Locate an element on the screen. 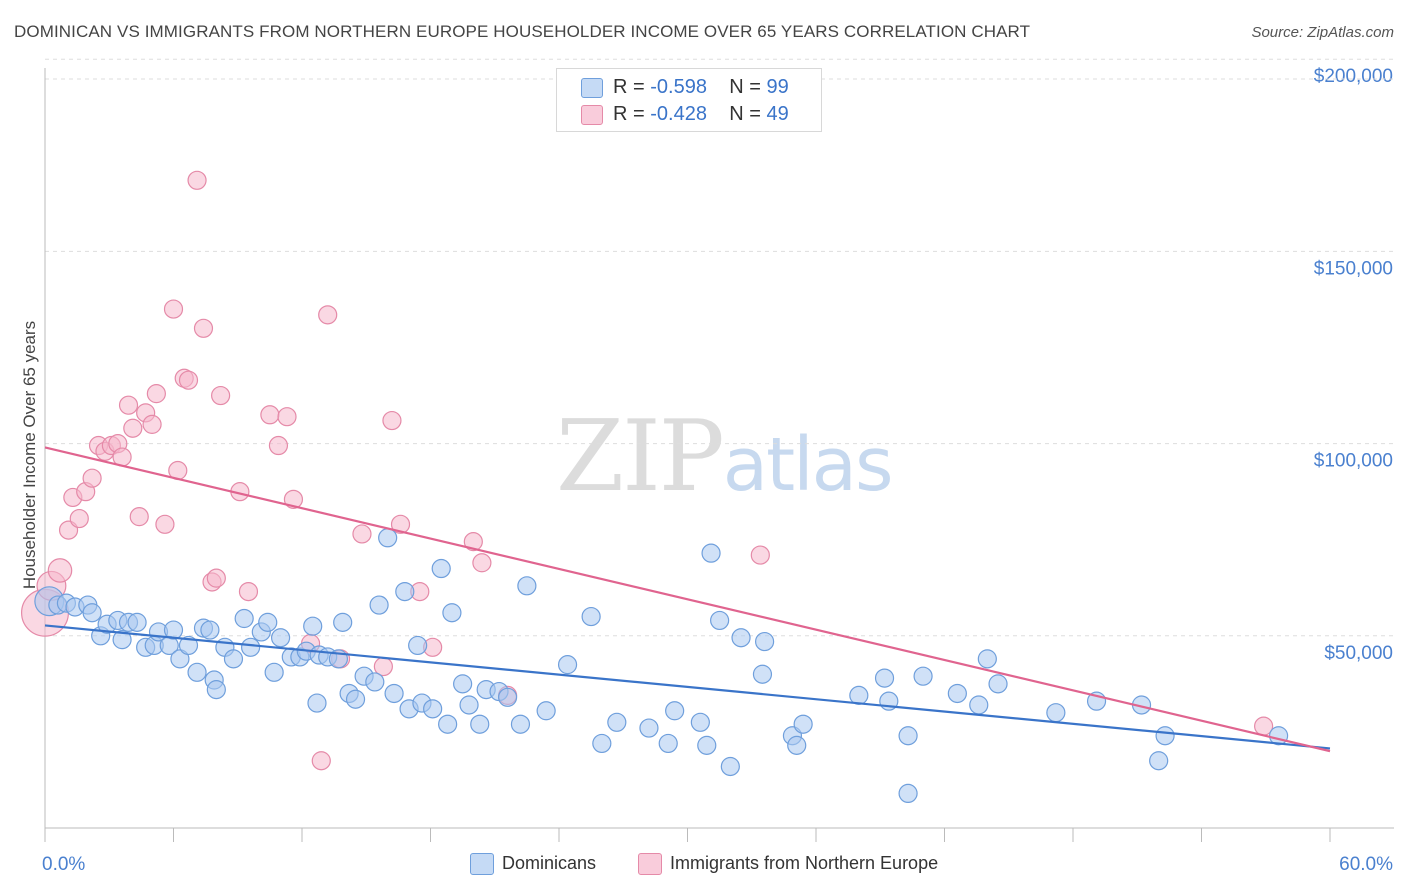 This screenshot has width=1406, height=892. r-value: -0.428 is located at coordinates (678, 114).